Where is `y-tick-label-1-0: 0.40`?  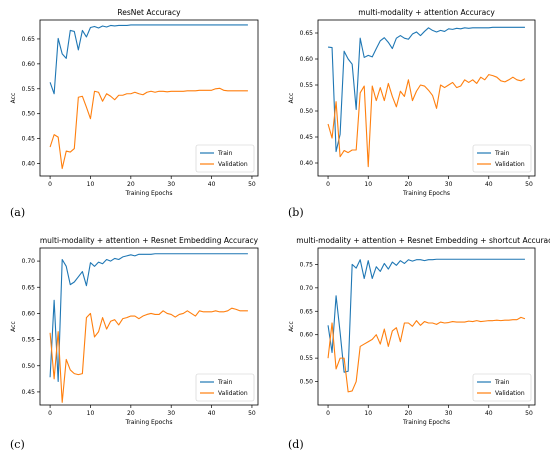
y-tick-label-1-0: 0.40 is located at coordinates (29, 164).